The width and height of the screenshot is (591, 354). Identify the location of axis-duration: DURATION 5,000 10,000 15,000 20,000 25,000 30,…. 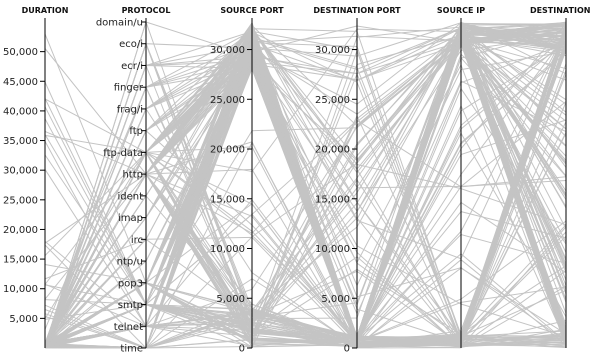
(35, 177).